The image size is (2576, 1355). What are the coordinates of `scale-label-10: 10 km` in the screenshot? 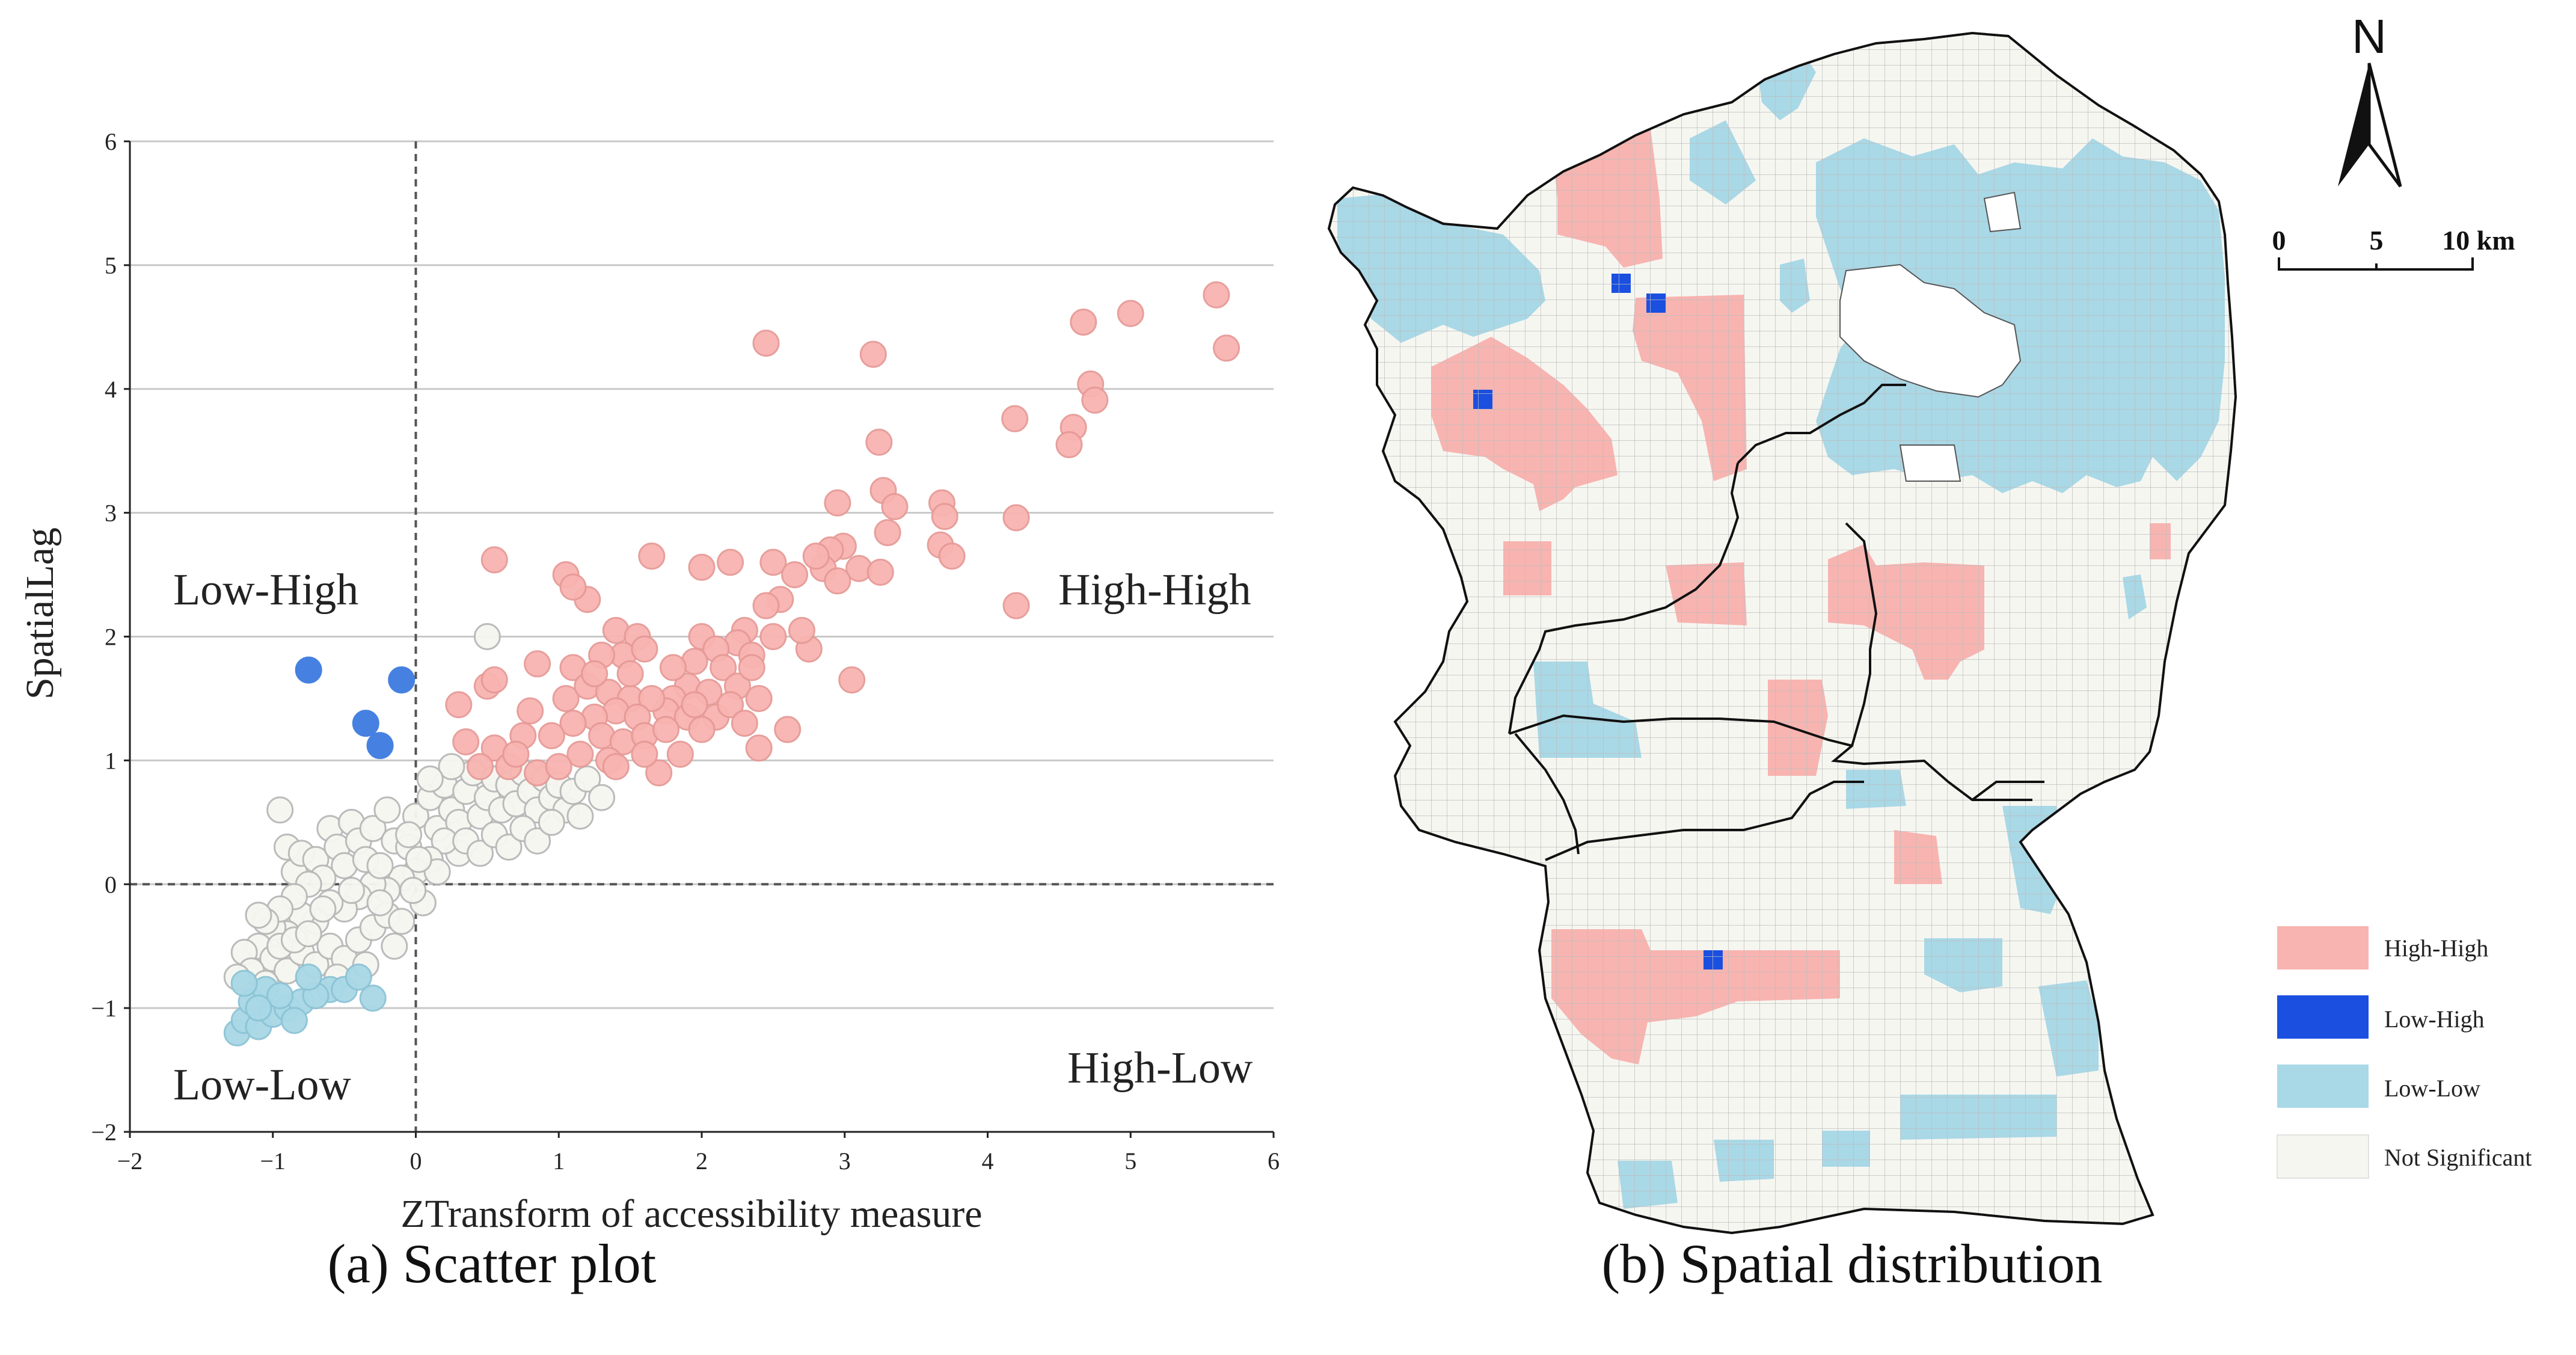 It's located at (2478, 240).